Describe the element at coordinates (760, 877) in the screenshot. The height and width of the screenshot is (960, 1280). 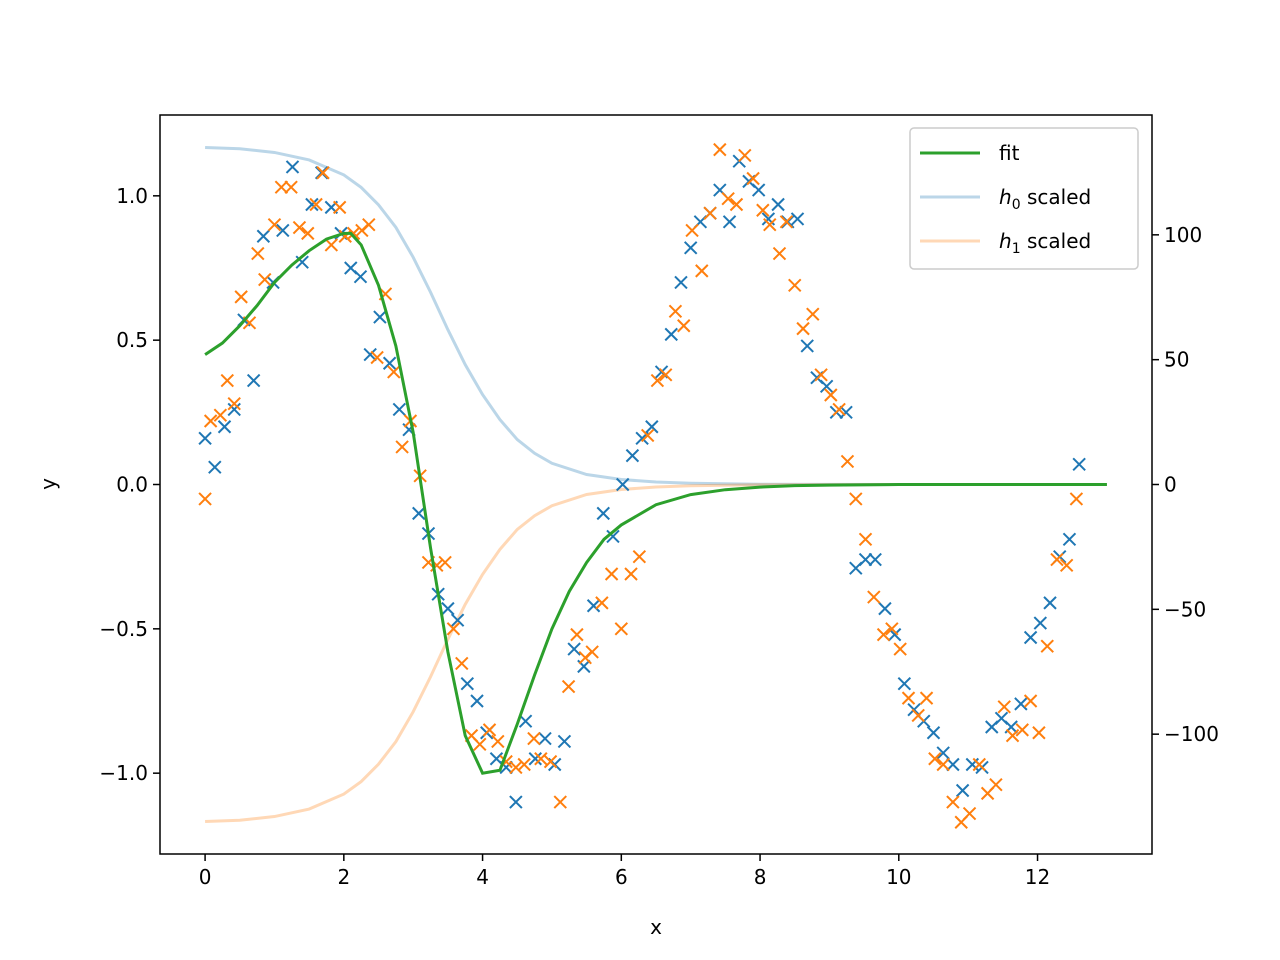
I see `x-tick-label: 8` at that location.